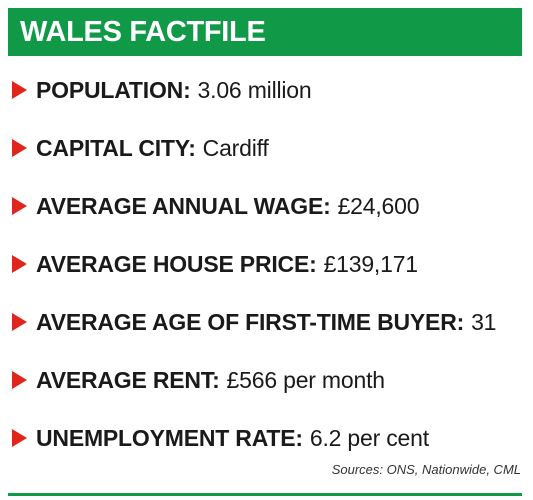 Image resolution: width=533 pixels, height=500 pixels. What do you see at coordinates (116, 147) in the screenshot?
I see `fact-label: CAPITAL CITY:` at bounding box center [116, 147].